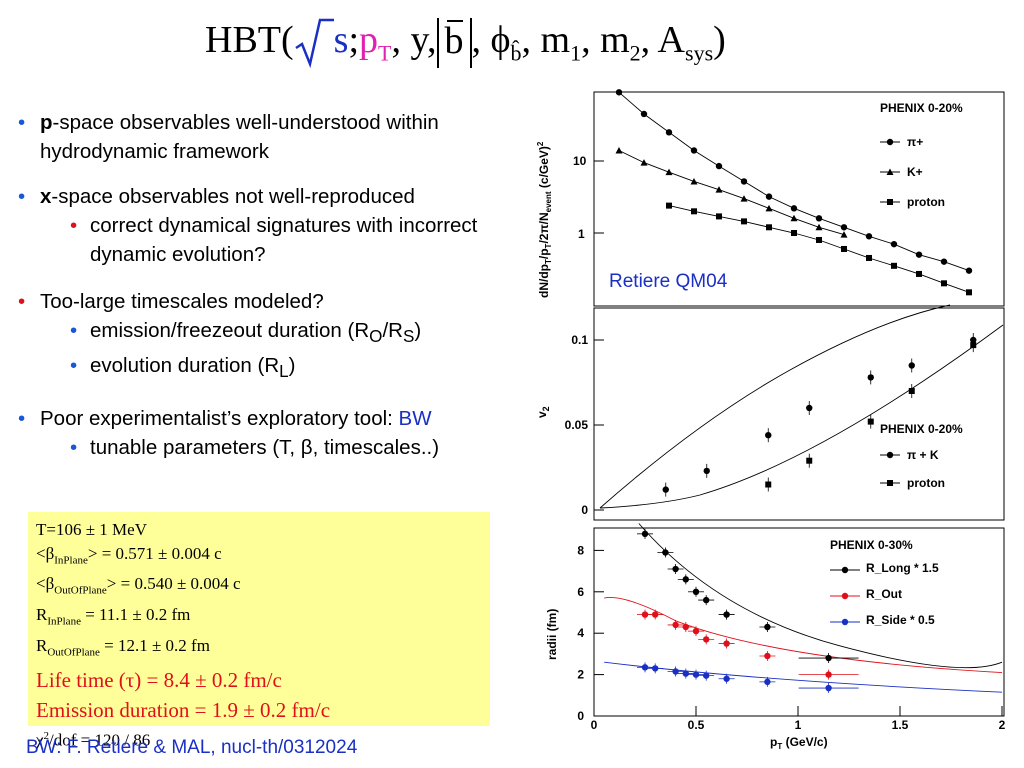  I want to click on radii-xlabel: pT (GeV/c), so click(799, 743).